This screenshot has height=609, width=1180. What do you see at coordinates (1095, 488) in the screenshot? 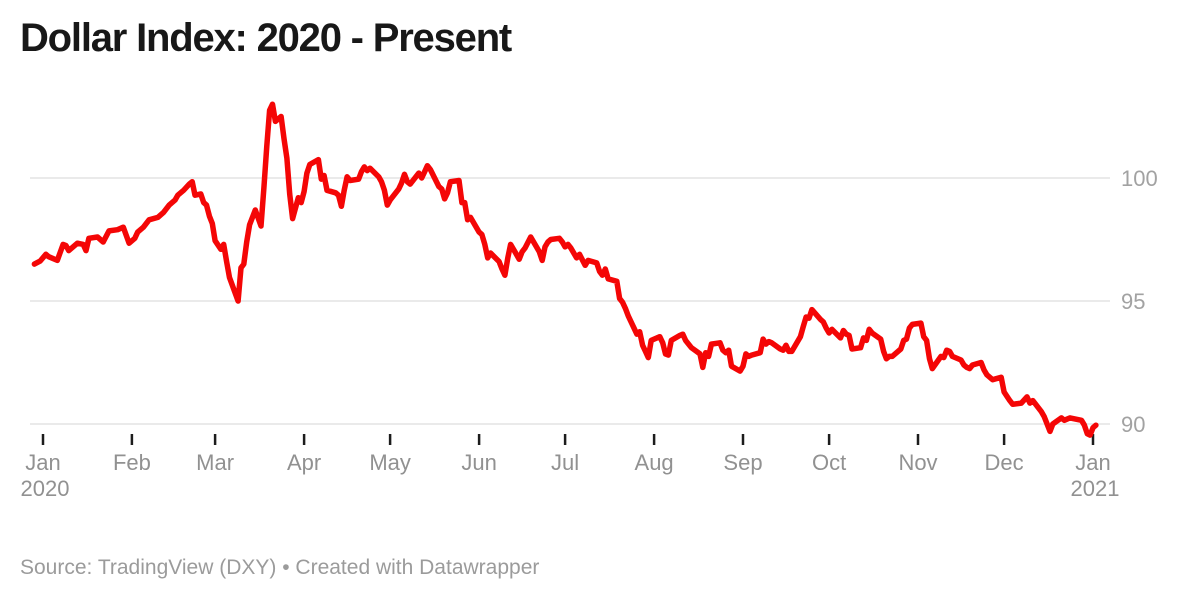
I see `x-axis-year-label: 2021` at bounding box center [1095, 488].